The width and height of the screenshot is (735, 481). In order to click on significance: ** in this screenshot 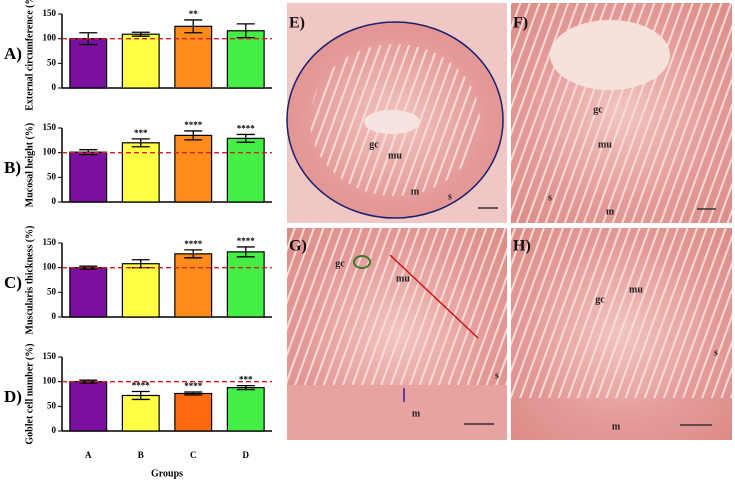, I will do `click(194, 14)`.